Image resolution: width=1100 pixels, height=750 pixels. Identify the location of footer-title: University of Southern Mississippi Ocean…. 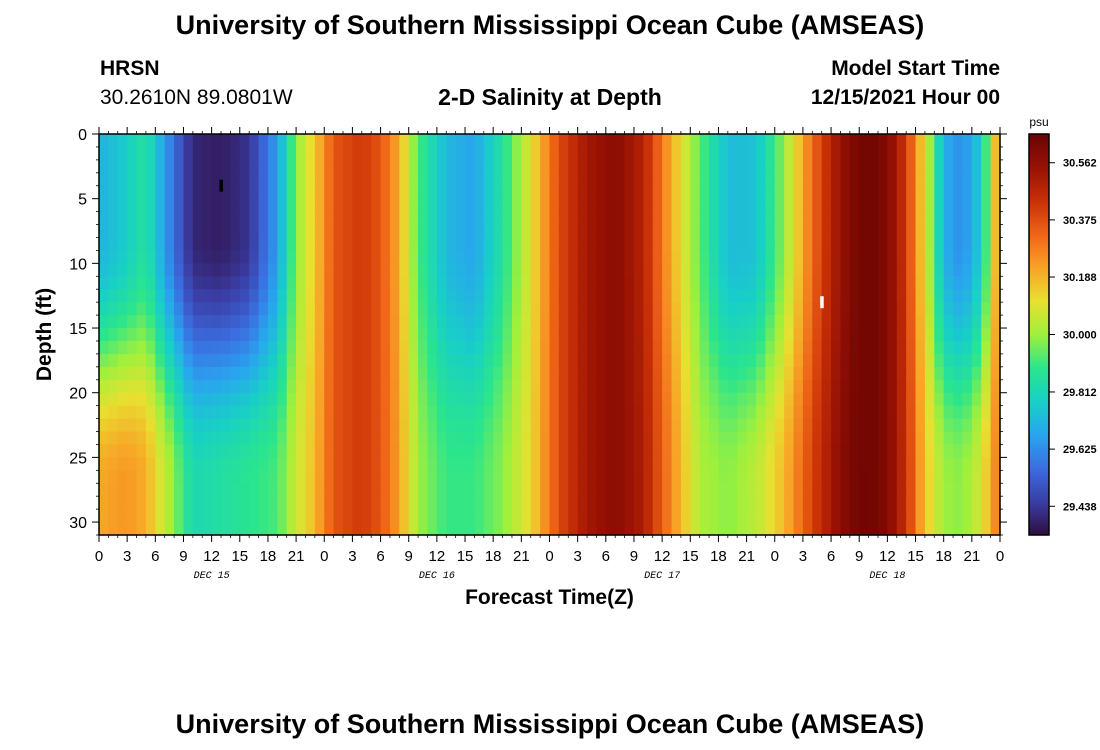
(550, 724).